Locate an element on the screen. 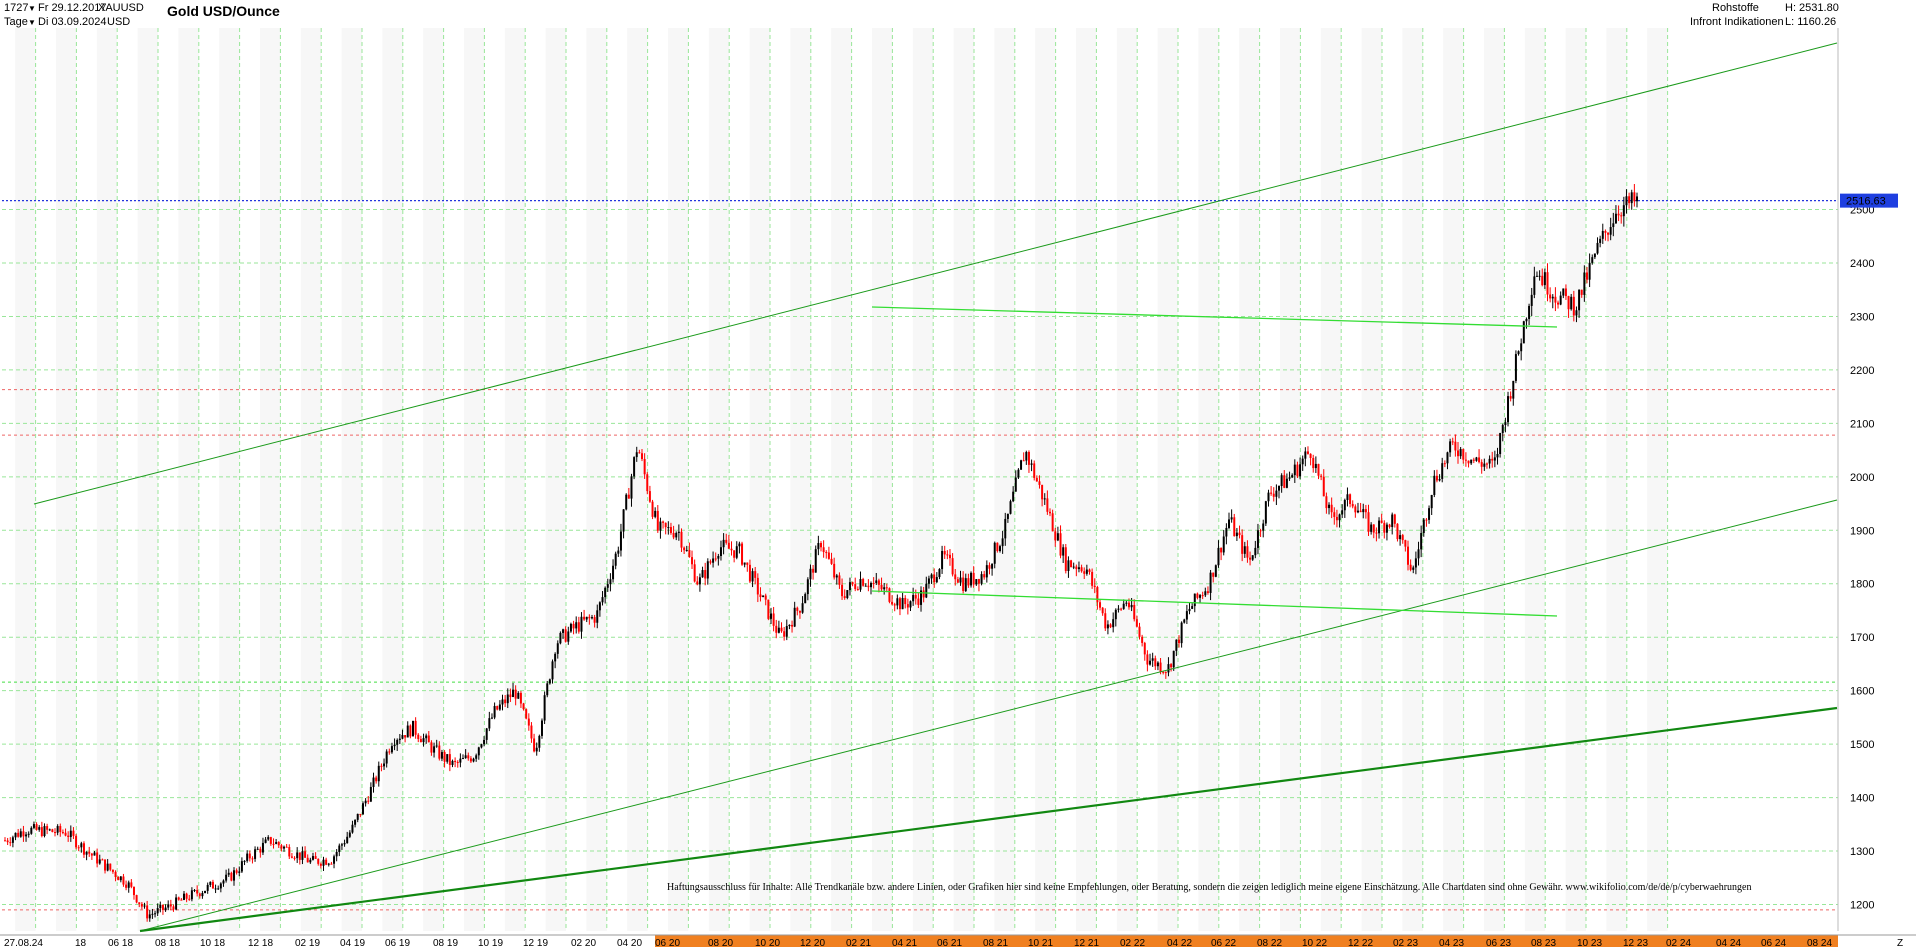  x-tick-label: 10 19 is located at coordinates (490, 943).